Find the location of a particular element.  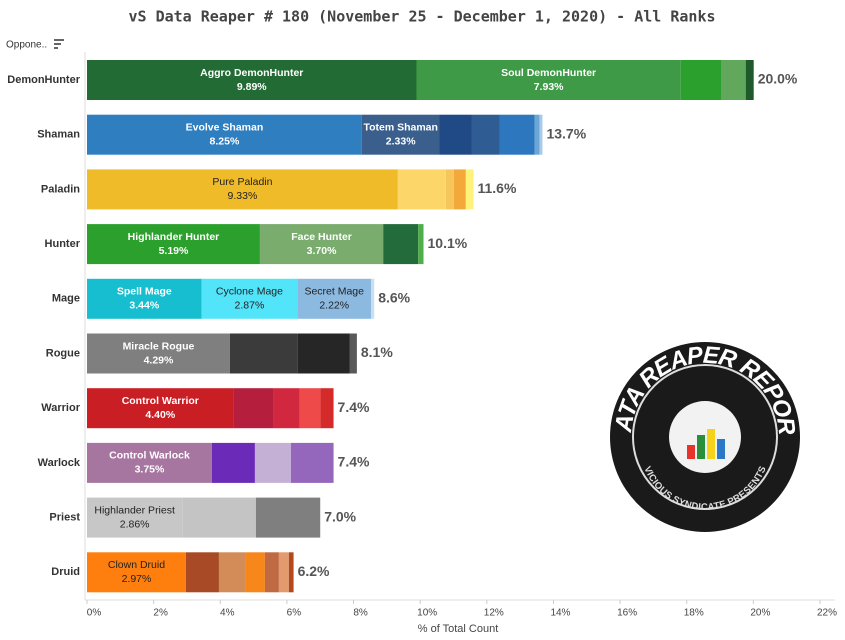

x-tick-label: 20% is located at coordinates (760, 613).